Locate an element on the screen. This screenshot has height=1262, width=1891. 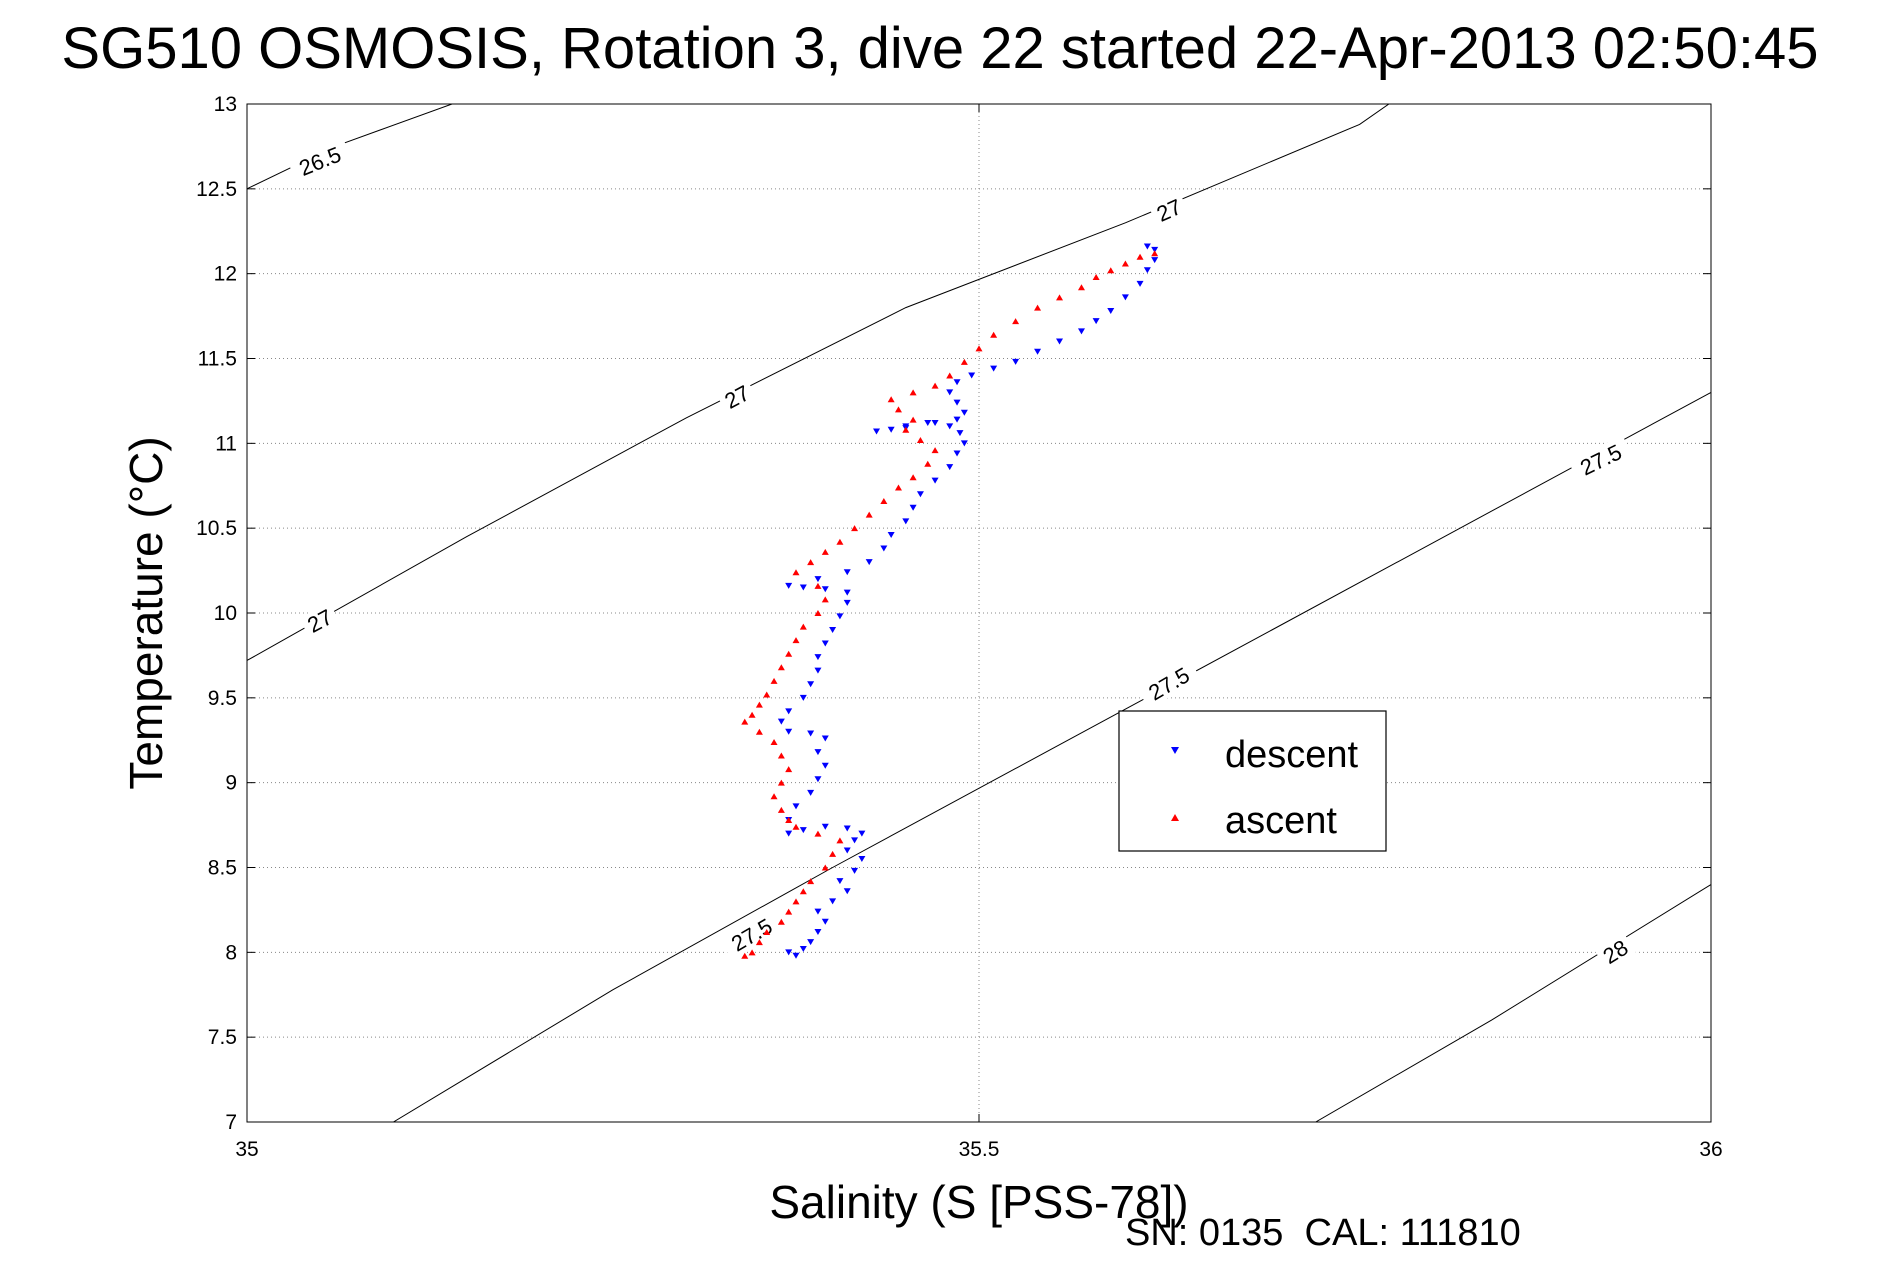
y-tick-label: 12 is located at coordinates (225, 274).